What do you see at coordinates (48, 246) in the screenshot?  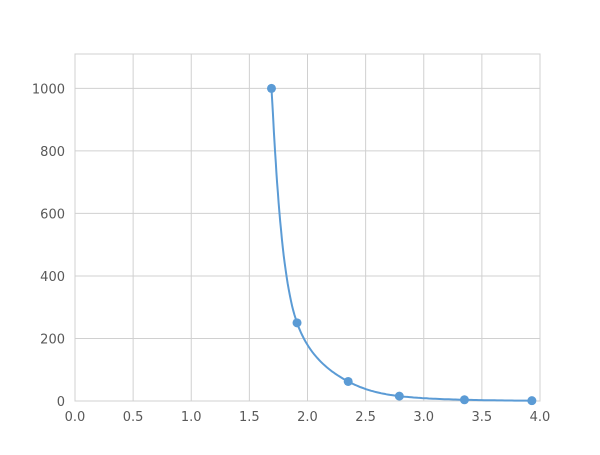 I see `y-axis-ticks: 0 200 400 600 800 1000` at bounding box center [48, 246].